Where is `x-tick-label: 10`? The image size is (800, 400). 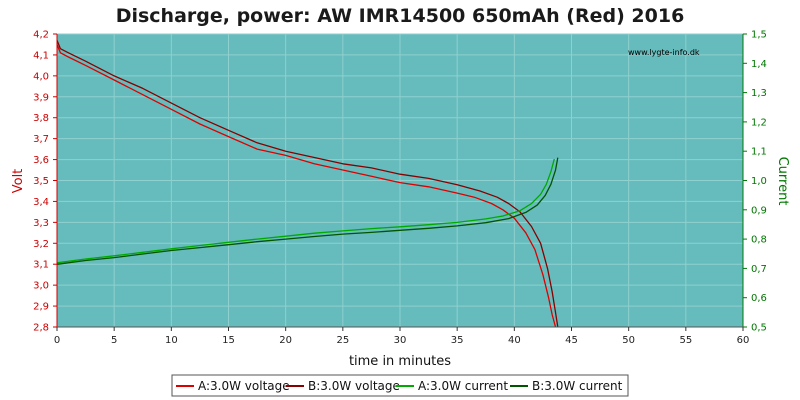
x-tick-label: 10 is located at coordinates (171, 340).